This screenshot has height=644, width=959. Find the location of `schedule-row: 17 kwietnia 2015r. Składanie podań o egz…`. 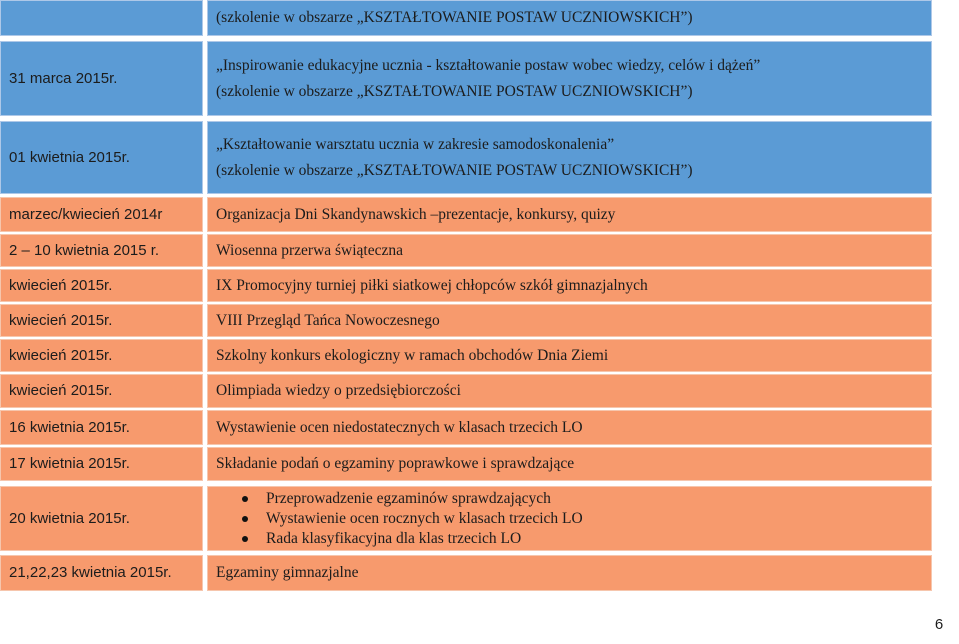

schedule-row: 17 kwietnia 2015r. Składanie podań o egz… is located at coordinates (479, 464).